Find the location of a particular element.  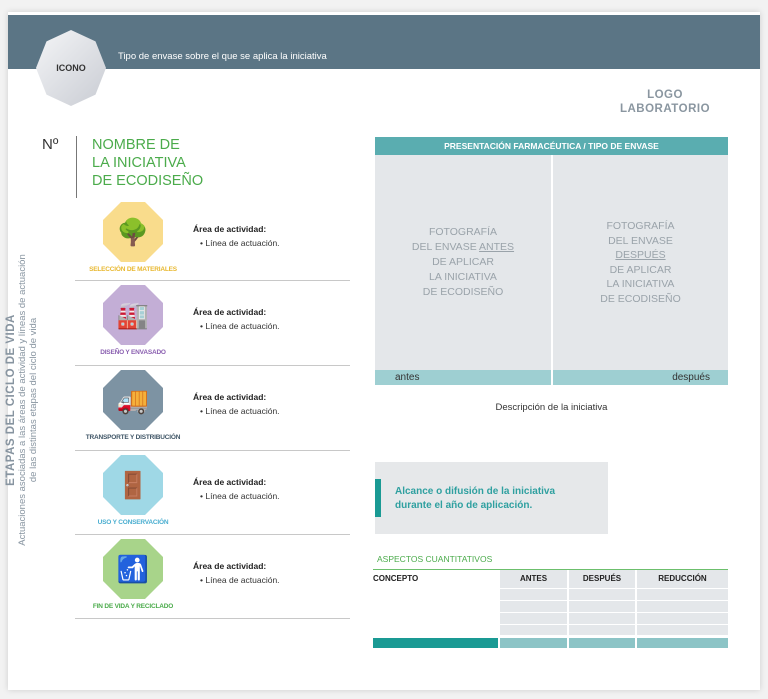

col-antes: ANTES is located at coordinates (533, 579).